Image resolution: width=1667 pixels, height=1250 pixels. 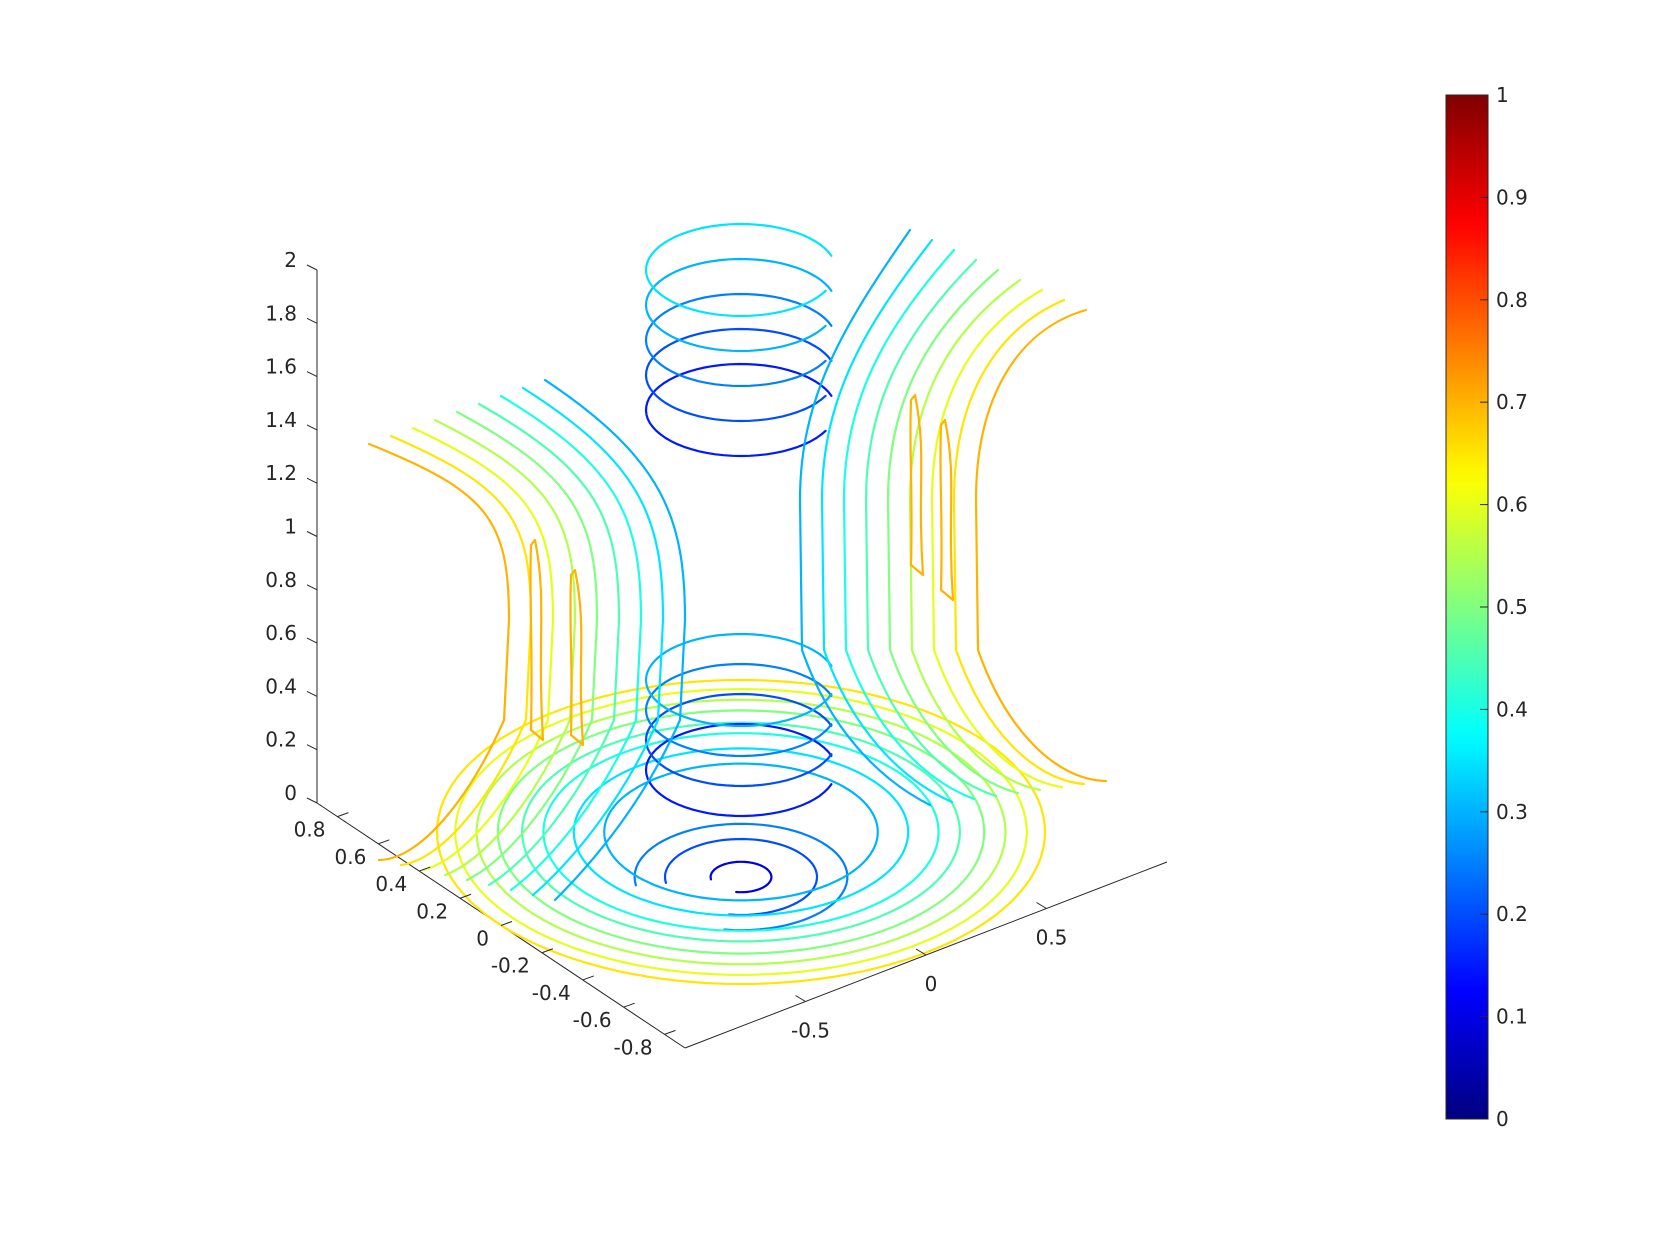 I want to click on y-tick-label: 0.2, so click(x=432, y=911).